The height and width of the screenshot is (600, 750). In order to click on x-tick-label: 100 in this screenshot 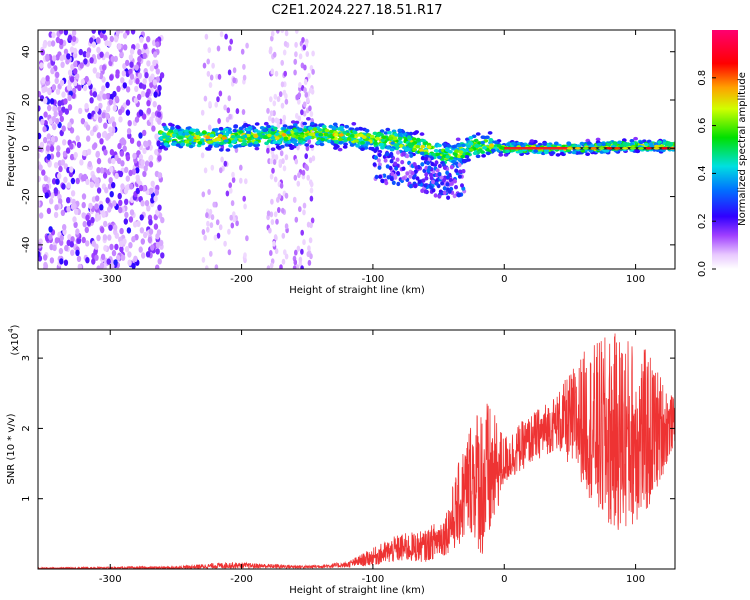, I will do `click(635, 579)`.